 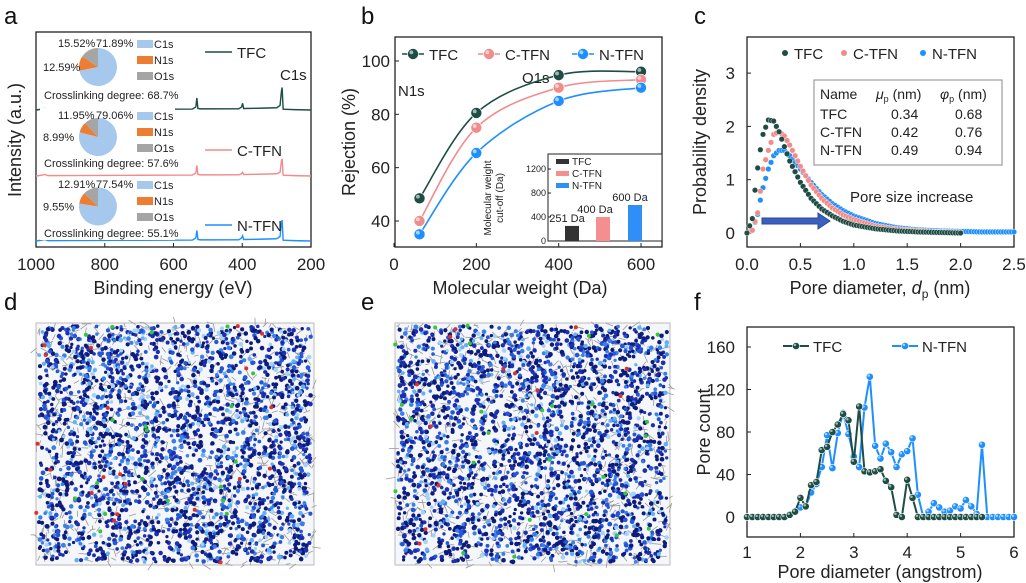 I want to click on table-header-cell: φp (nm), so click(x=963, y=95).